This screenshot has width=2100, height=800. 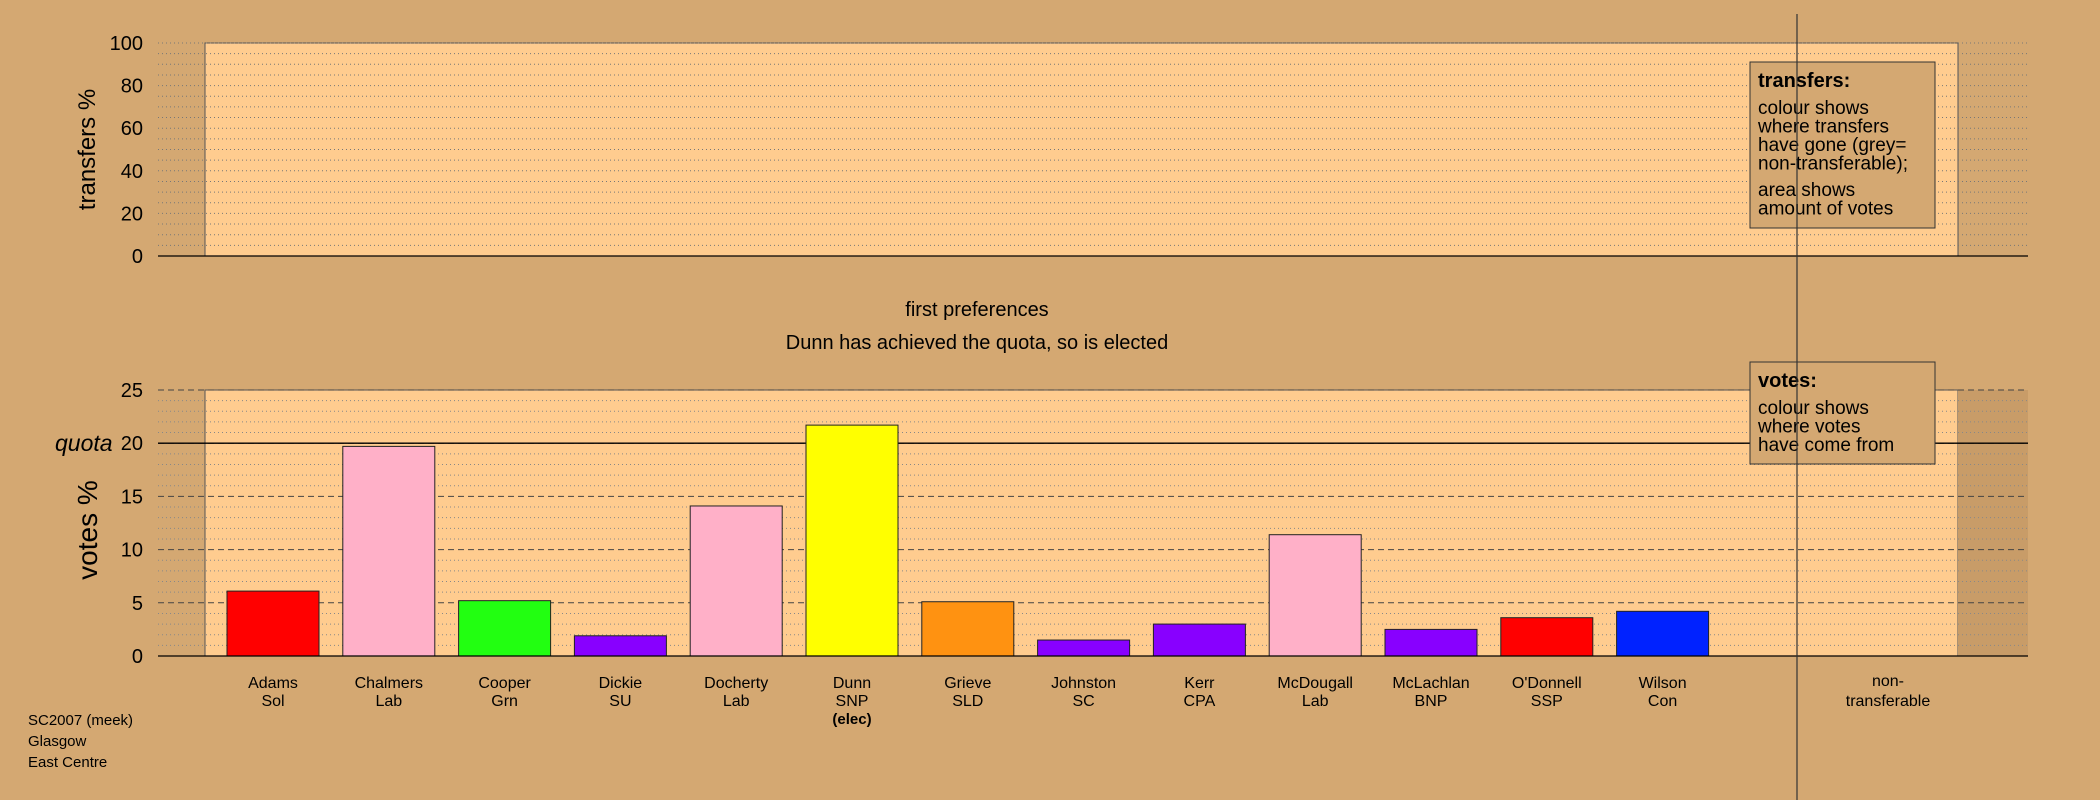 I want to click on votes-y-tick-label: 5, so click(x=137, y=604).